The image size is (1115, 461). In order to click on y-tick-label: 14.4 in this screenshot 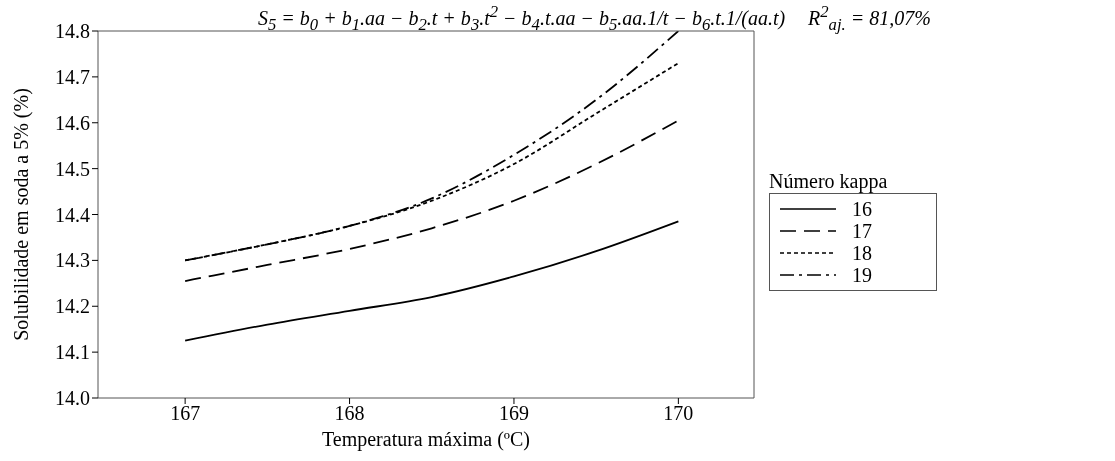, I will do `click(72, 214)`.